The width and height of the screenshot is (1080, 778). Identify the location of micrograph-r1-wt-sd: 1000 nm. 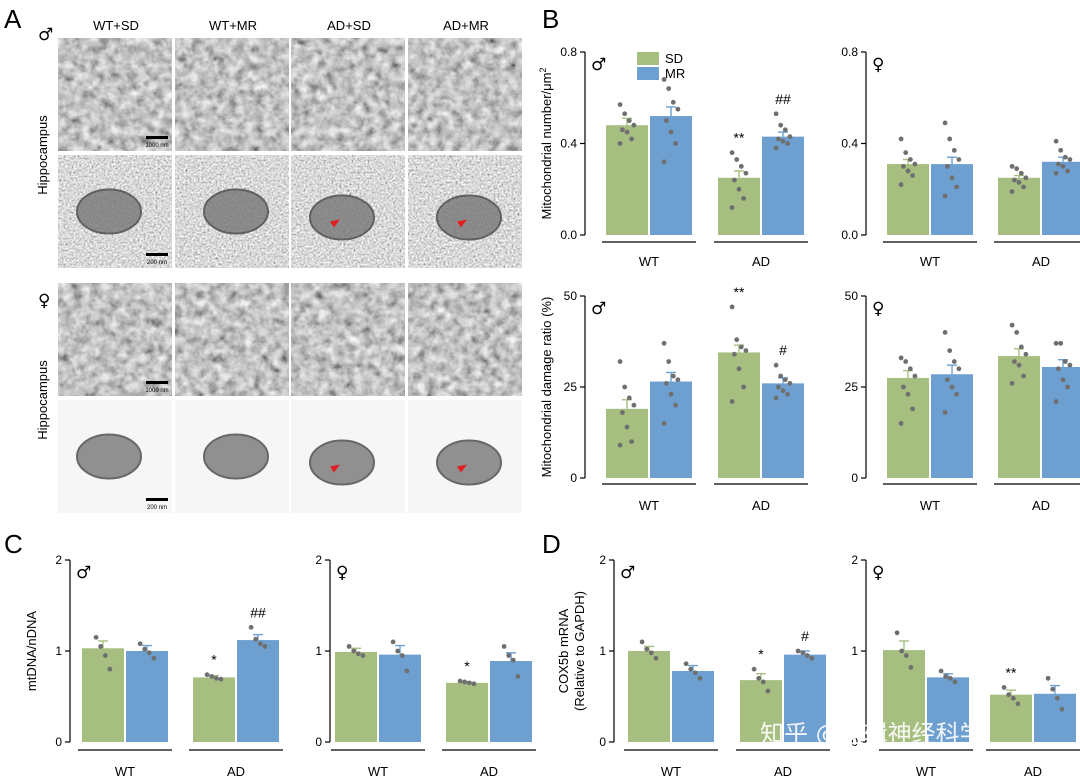
(115, 94).